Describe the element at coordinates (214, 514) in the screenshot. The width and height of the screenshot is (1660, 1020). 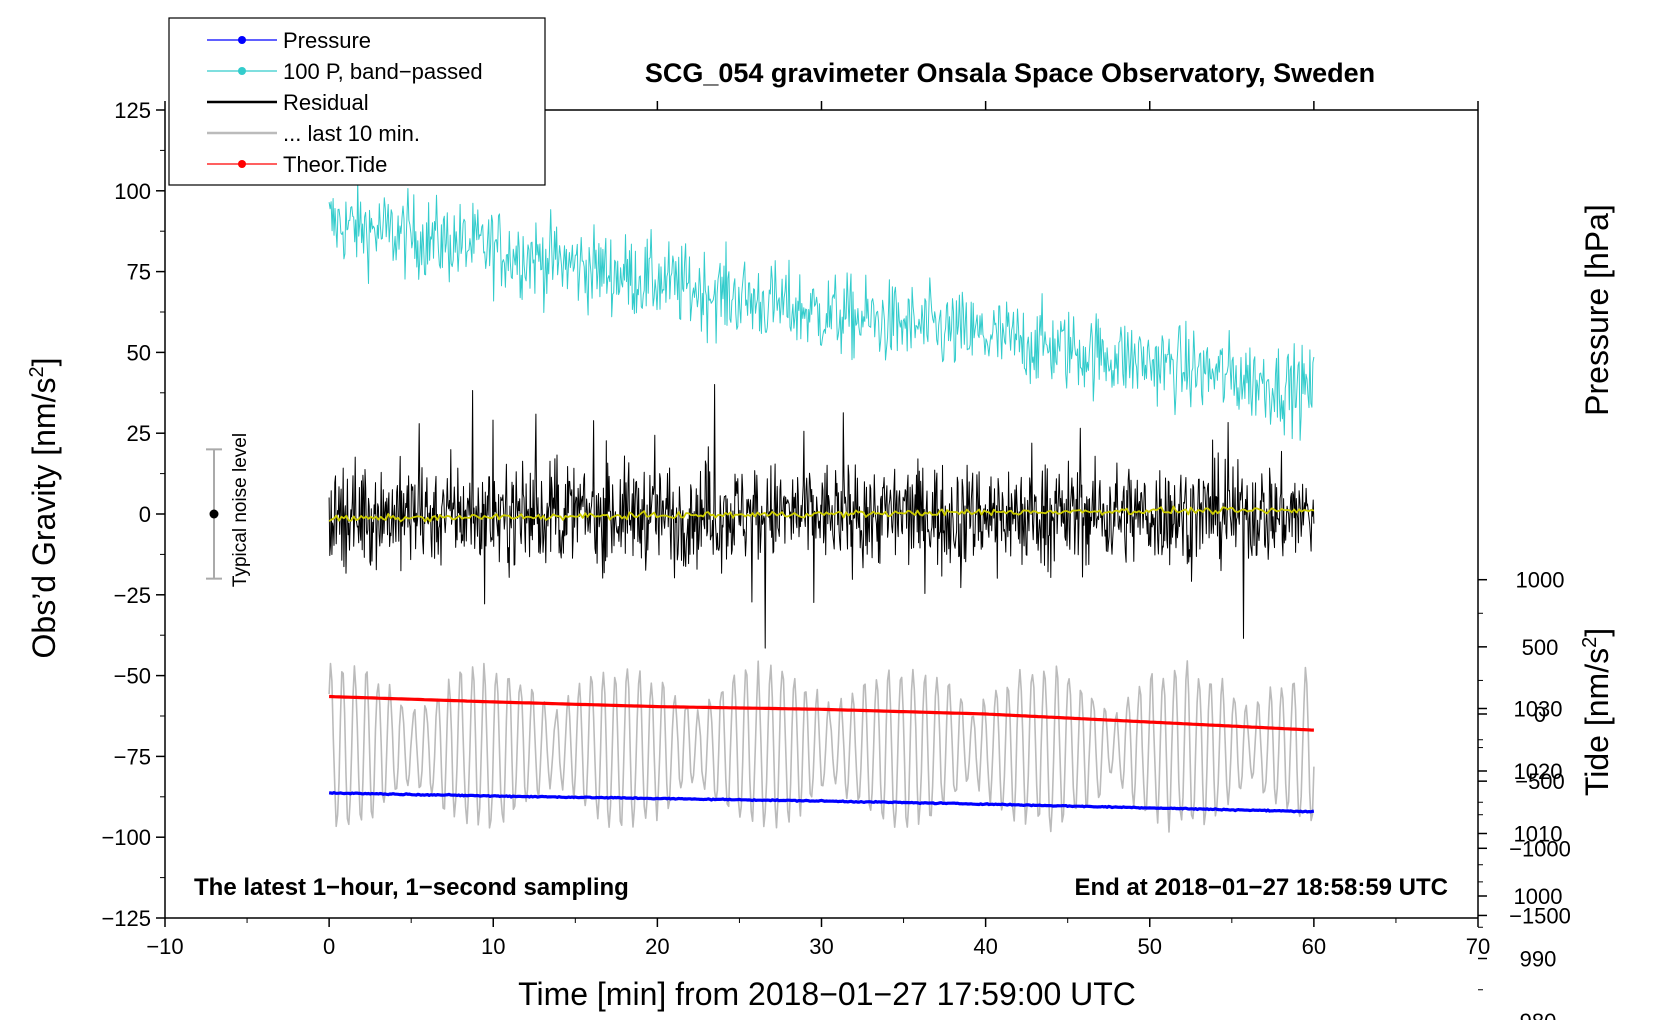
I see `noise-dot` at that location.